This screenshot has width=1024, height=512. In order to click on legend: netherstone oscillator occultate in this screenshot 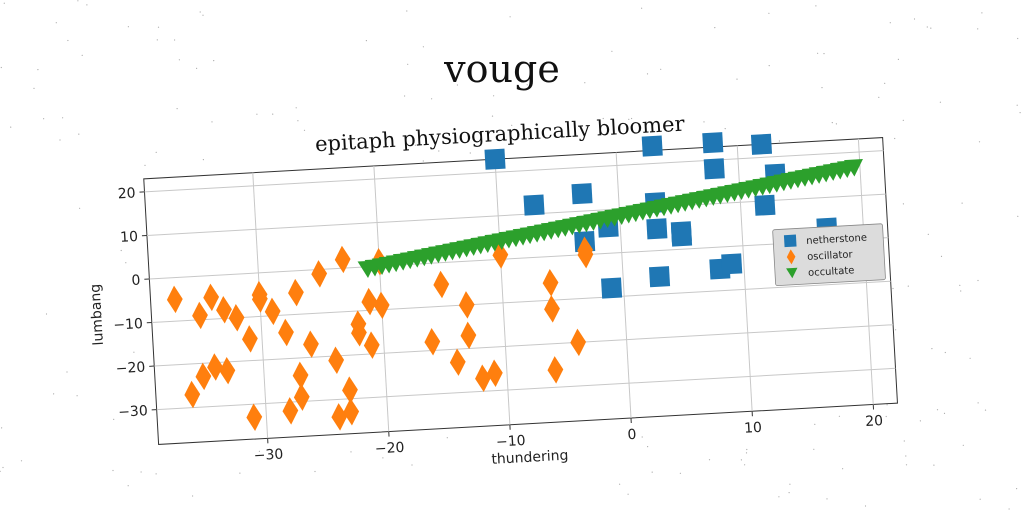, I will do `click(829, 255)`.